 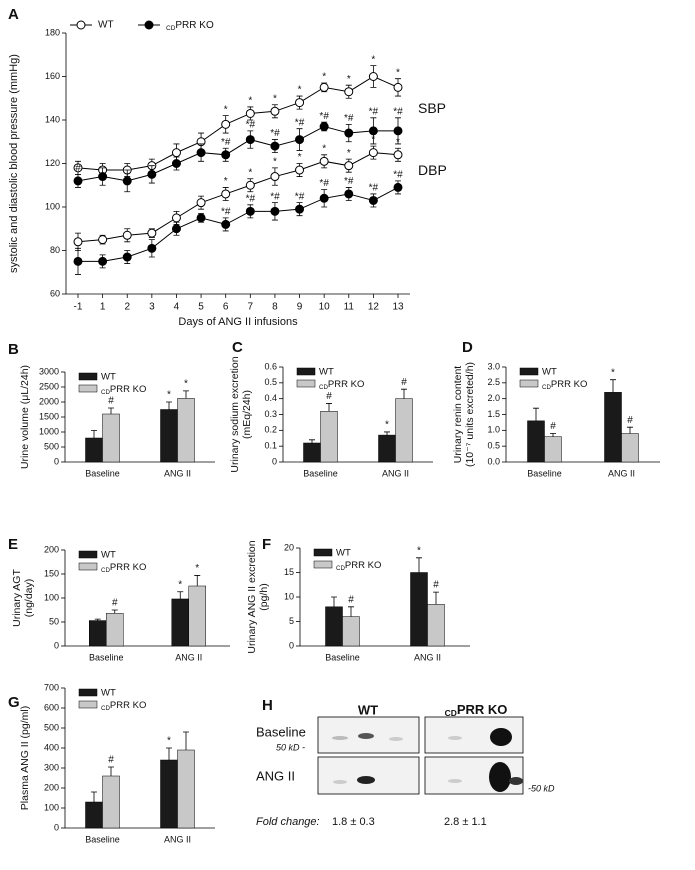 What do you see at coordinates (177, 307) in the screenshot?
I see `x-tick-label: 4` at bounding box center [177, 307].